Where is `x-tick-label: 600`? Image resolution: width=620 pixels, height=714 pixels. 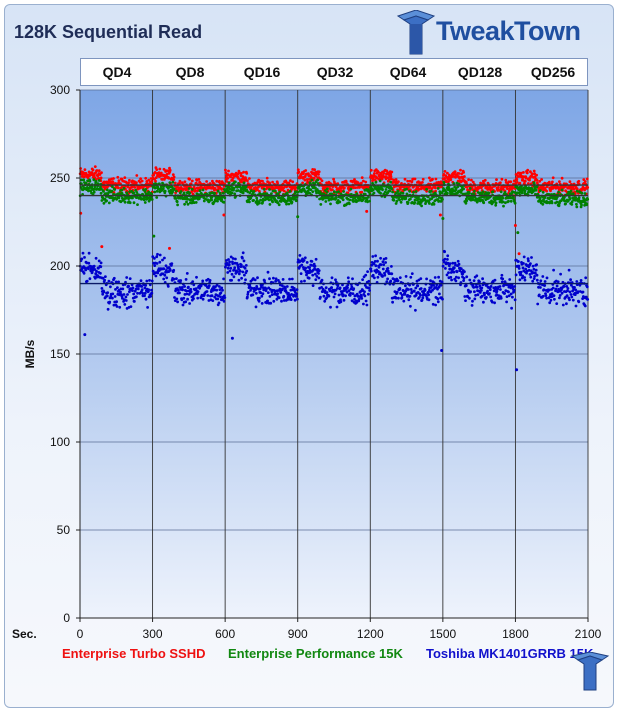
x-tick-label: 600 is located at coordinates (225, 634).